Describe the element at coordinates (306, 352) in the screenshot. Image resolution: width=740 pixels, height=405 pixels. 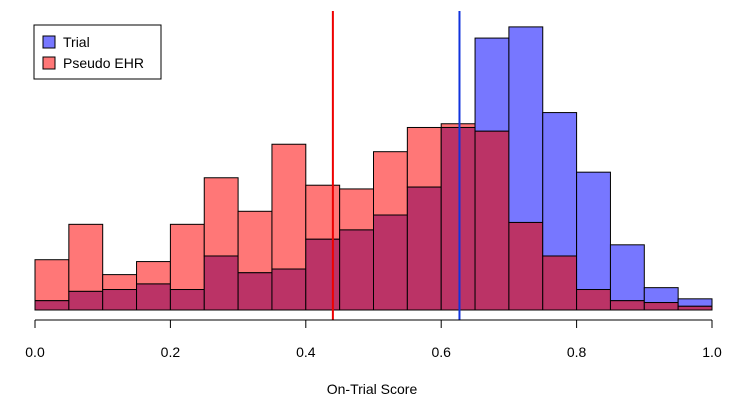
I see `x-tick-label: 0.4` at that location.